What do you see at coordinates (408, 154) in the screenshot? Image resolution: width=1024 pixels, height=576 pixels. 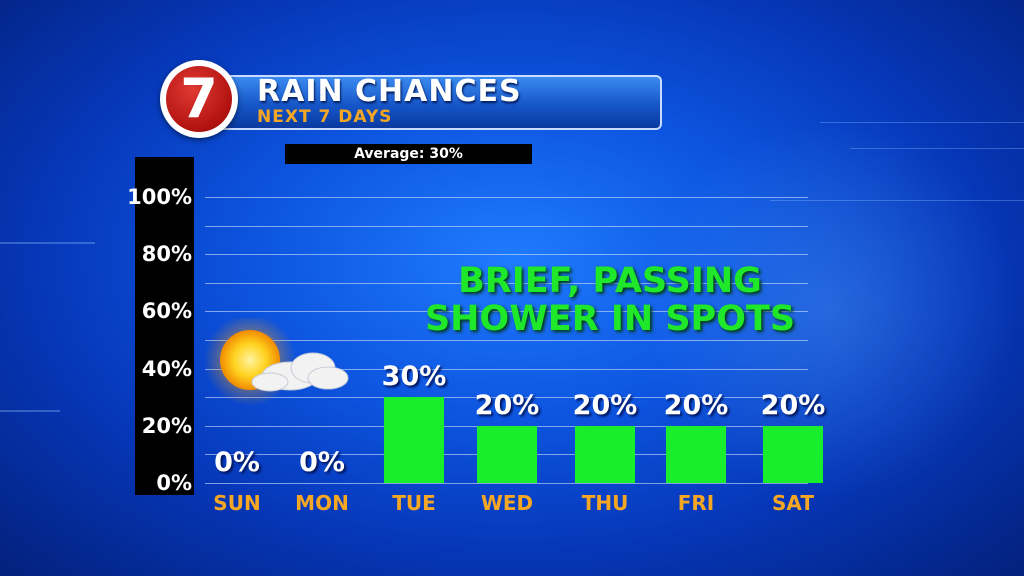 I see `average-label: Average: 30%` at bounding box center [408, 154].